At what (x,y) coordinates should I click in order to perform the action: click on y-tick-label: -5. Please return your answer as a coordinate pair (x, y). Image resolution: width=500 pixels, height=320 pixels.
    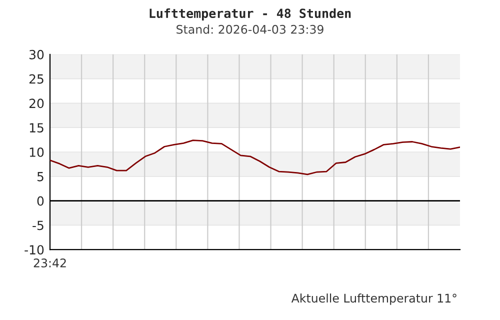
    Looking at the image, I should click on (38, 225).